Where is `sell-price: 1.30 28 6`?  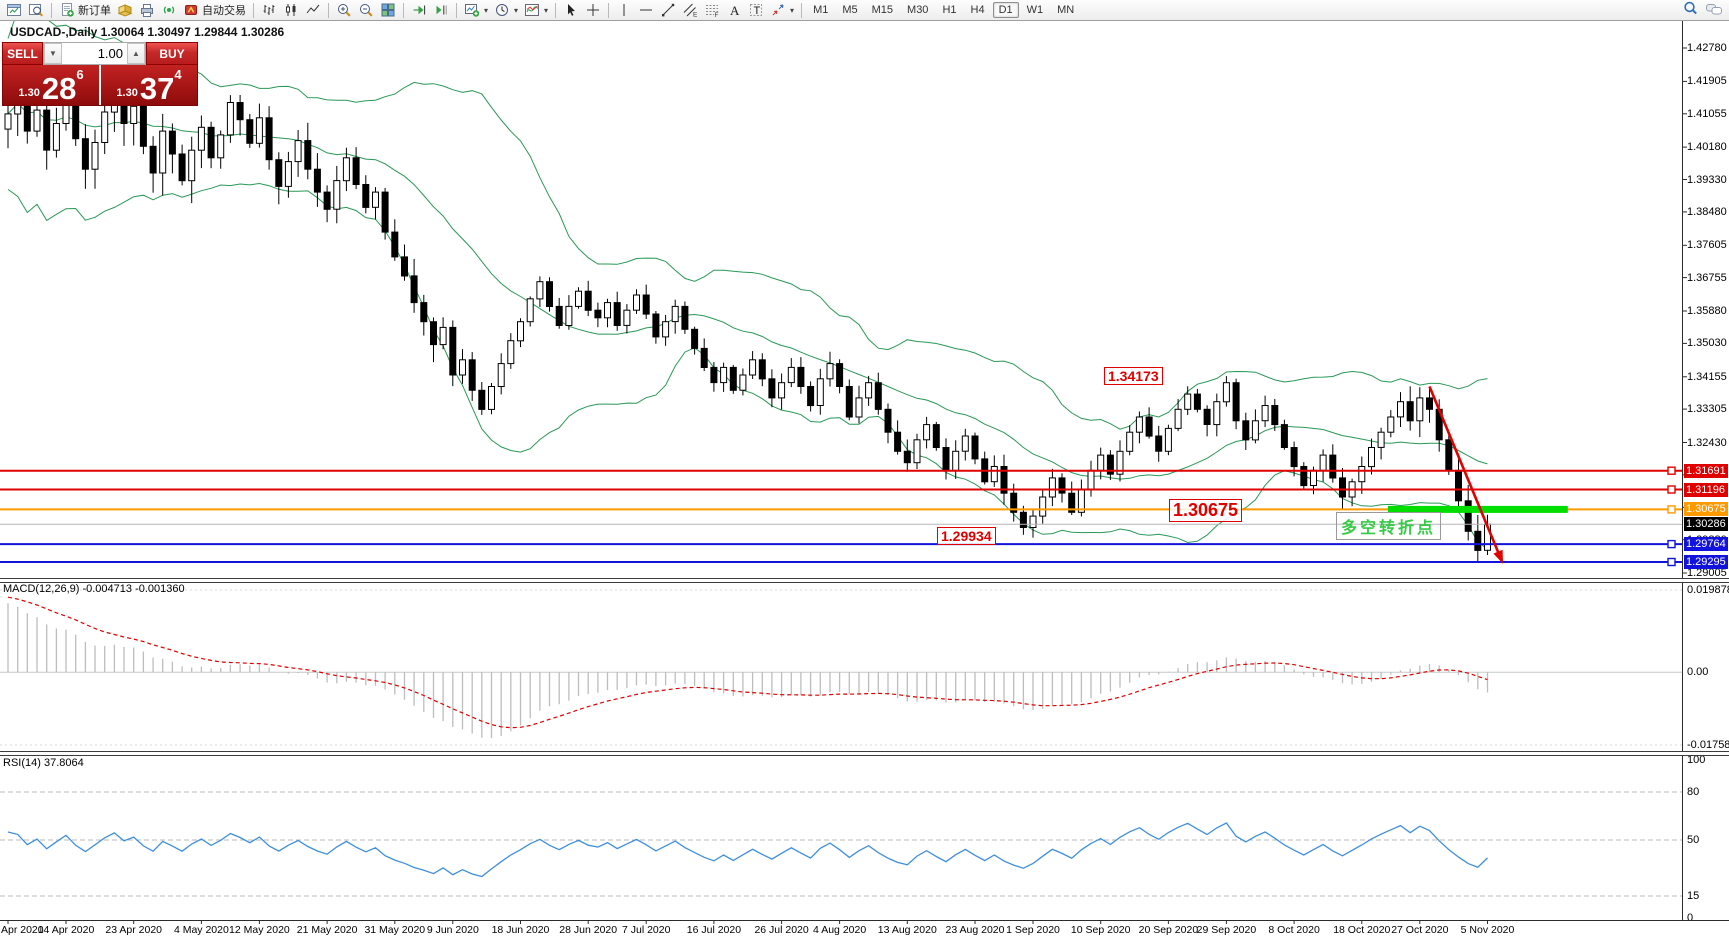
sell-price: 1.30 28 6 is located at coordinates (51, 85).